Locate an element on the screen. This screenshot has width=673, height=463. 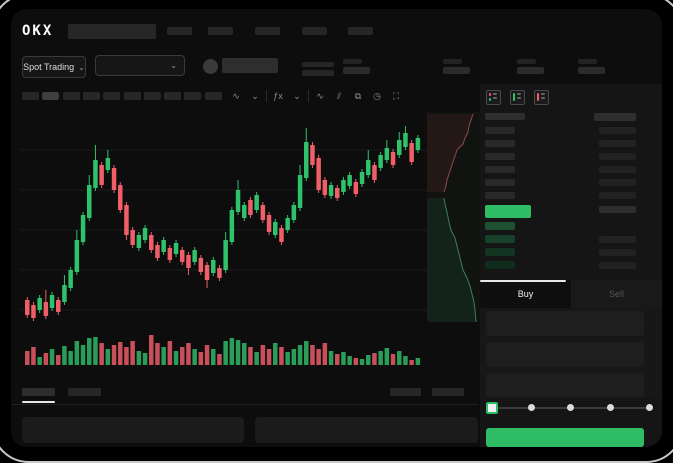
indicators-icon: ƒx is located at coordinates (278, 96).